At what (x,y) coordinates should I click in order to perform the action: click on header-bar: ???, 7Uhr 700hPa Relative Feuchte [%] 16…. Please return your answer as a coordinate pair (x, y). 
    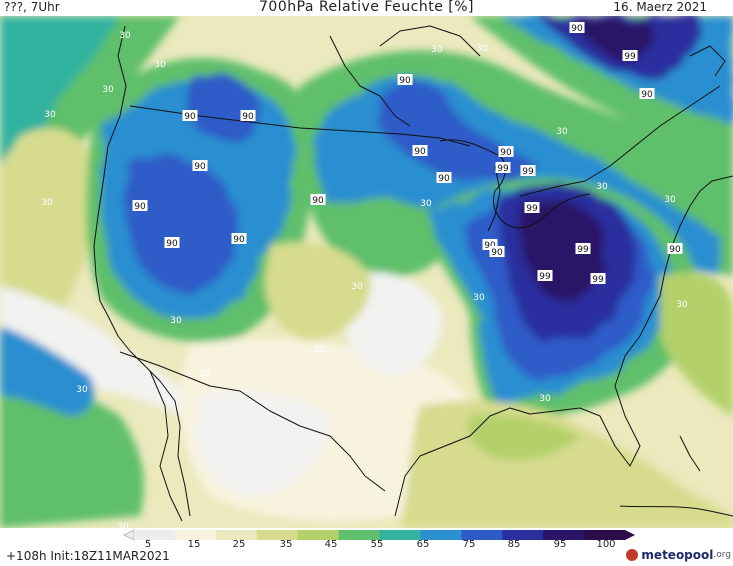
    Looking at the image, I should click on (366, 8).